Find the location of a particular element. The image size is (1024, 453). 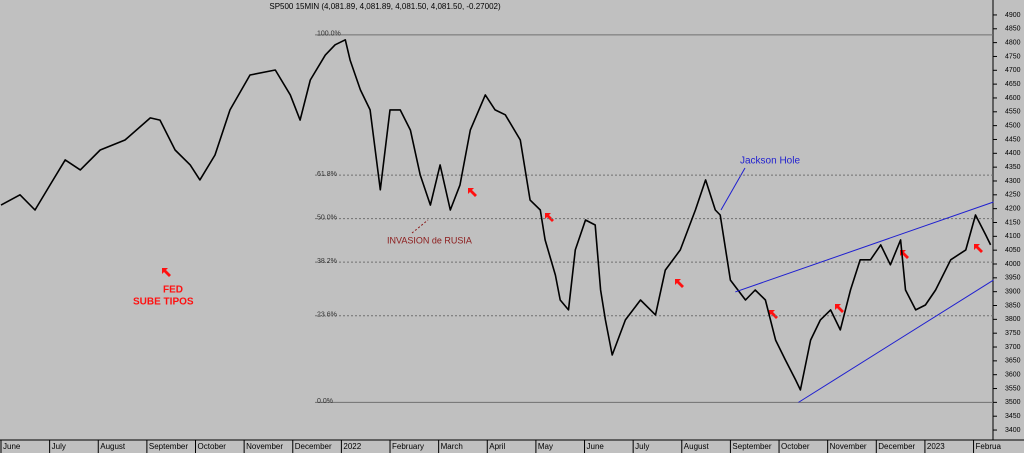

fib-label: 38.2% is located at coordinates (327, 261).